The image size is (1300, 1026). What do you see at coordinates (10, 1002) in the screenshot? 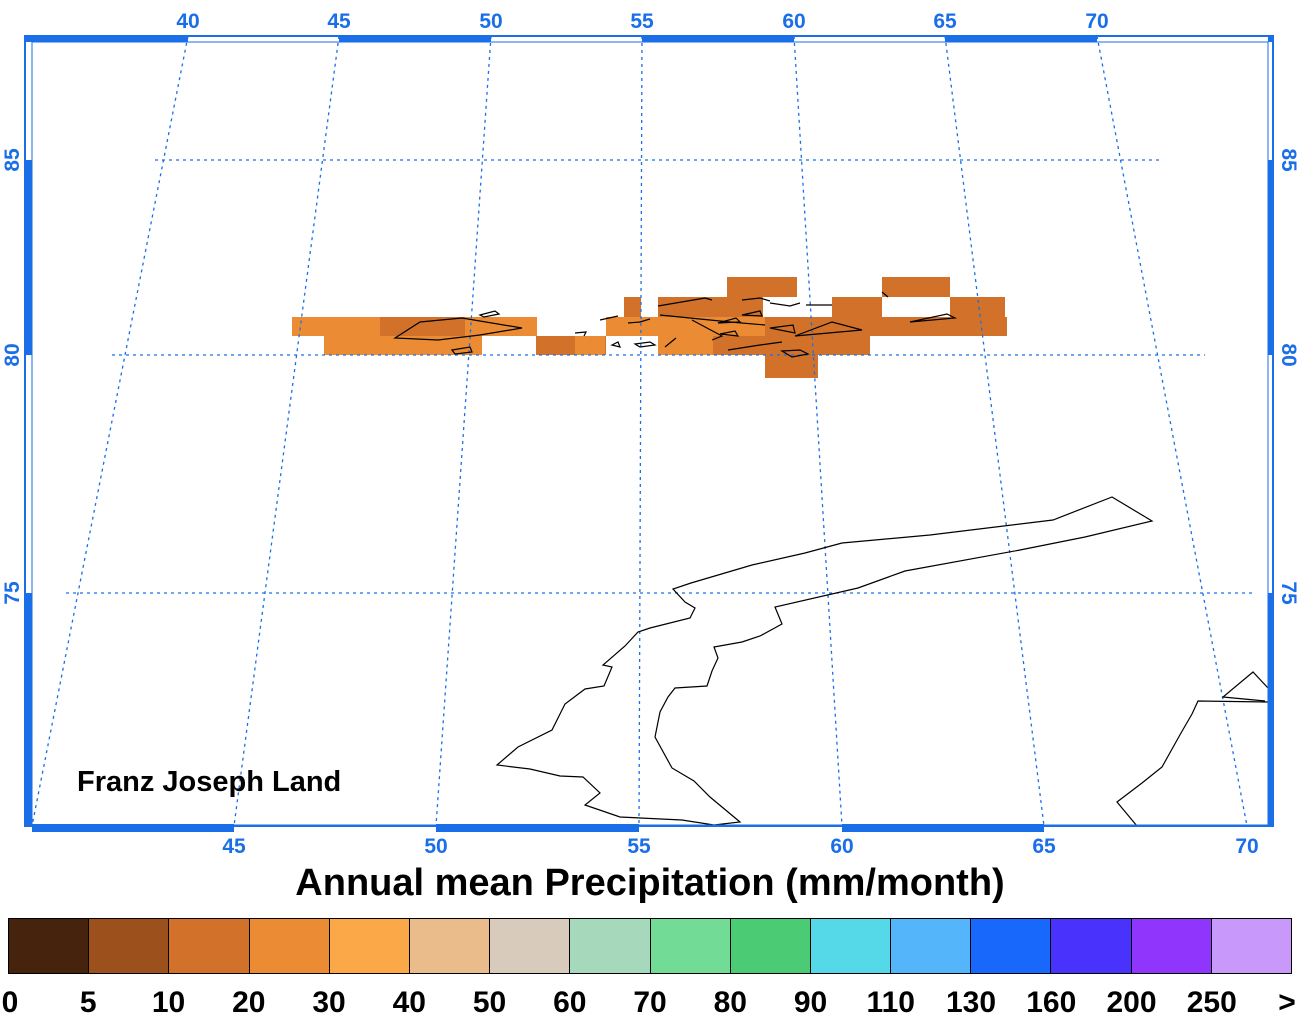
I see `colorbar-label: 0` at bounding box center [10, 1002].